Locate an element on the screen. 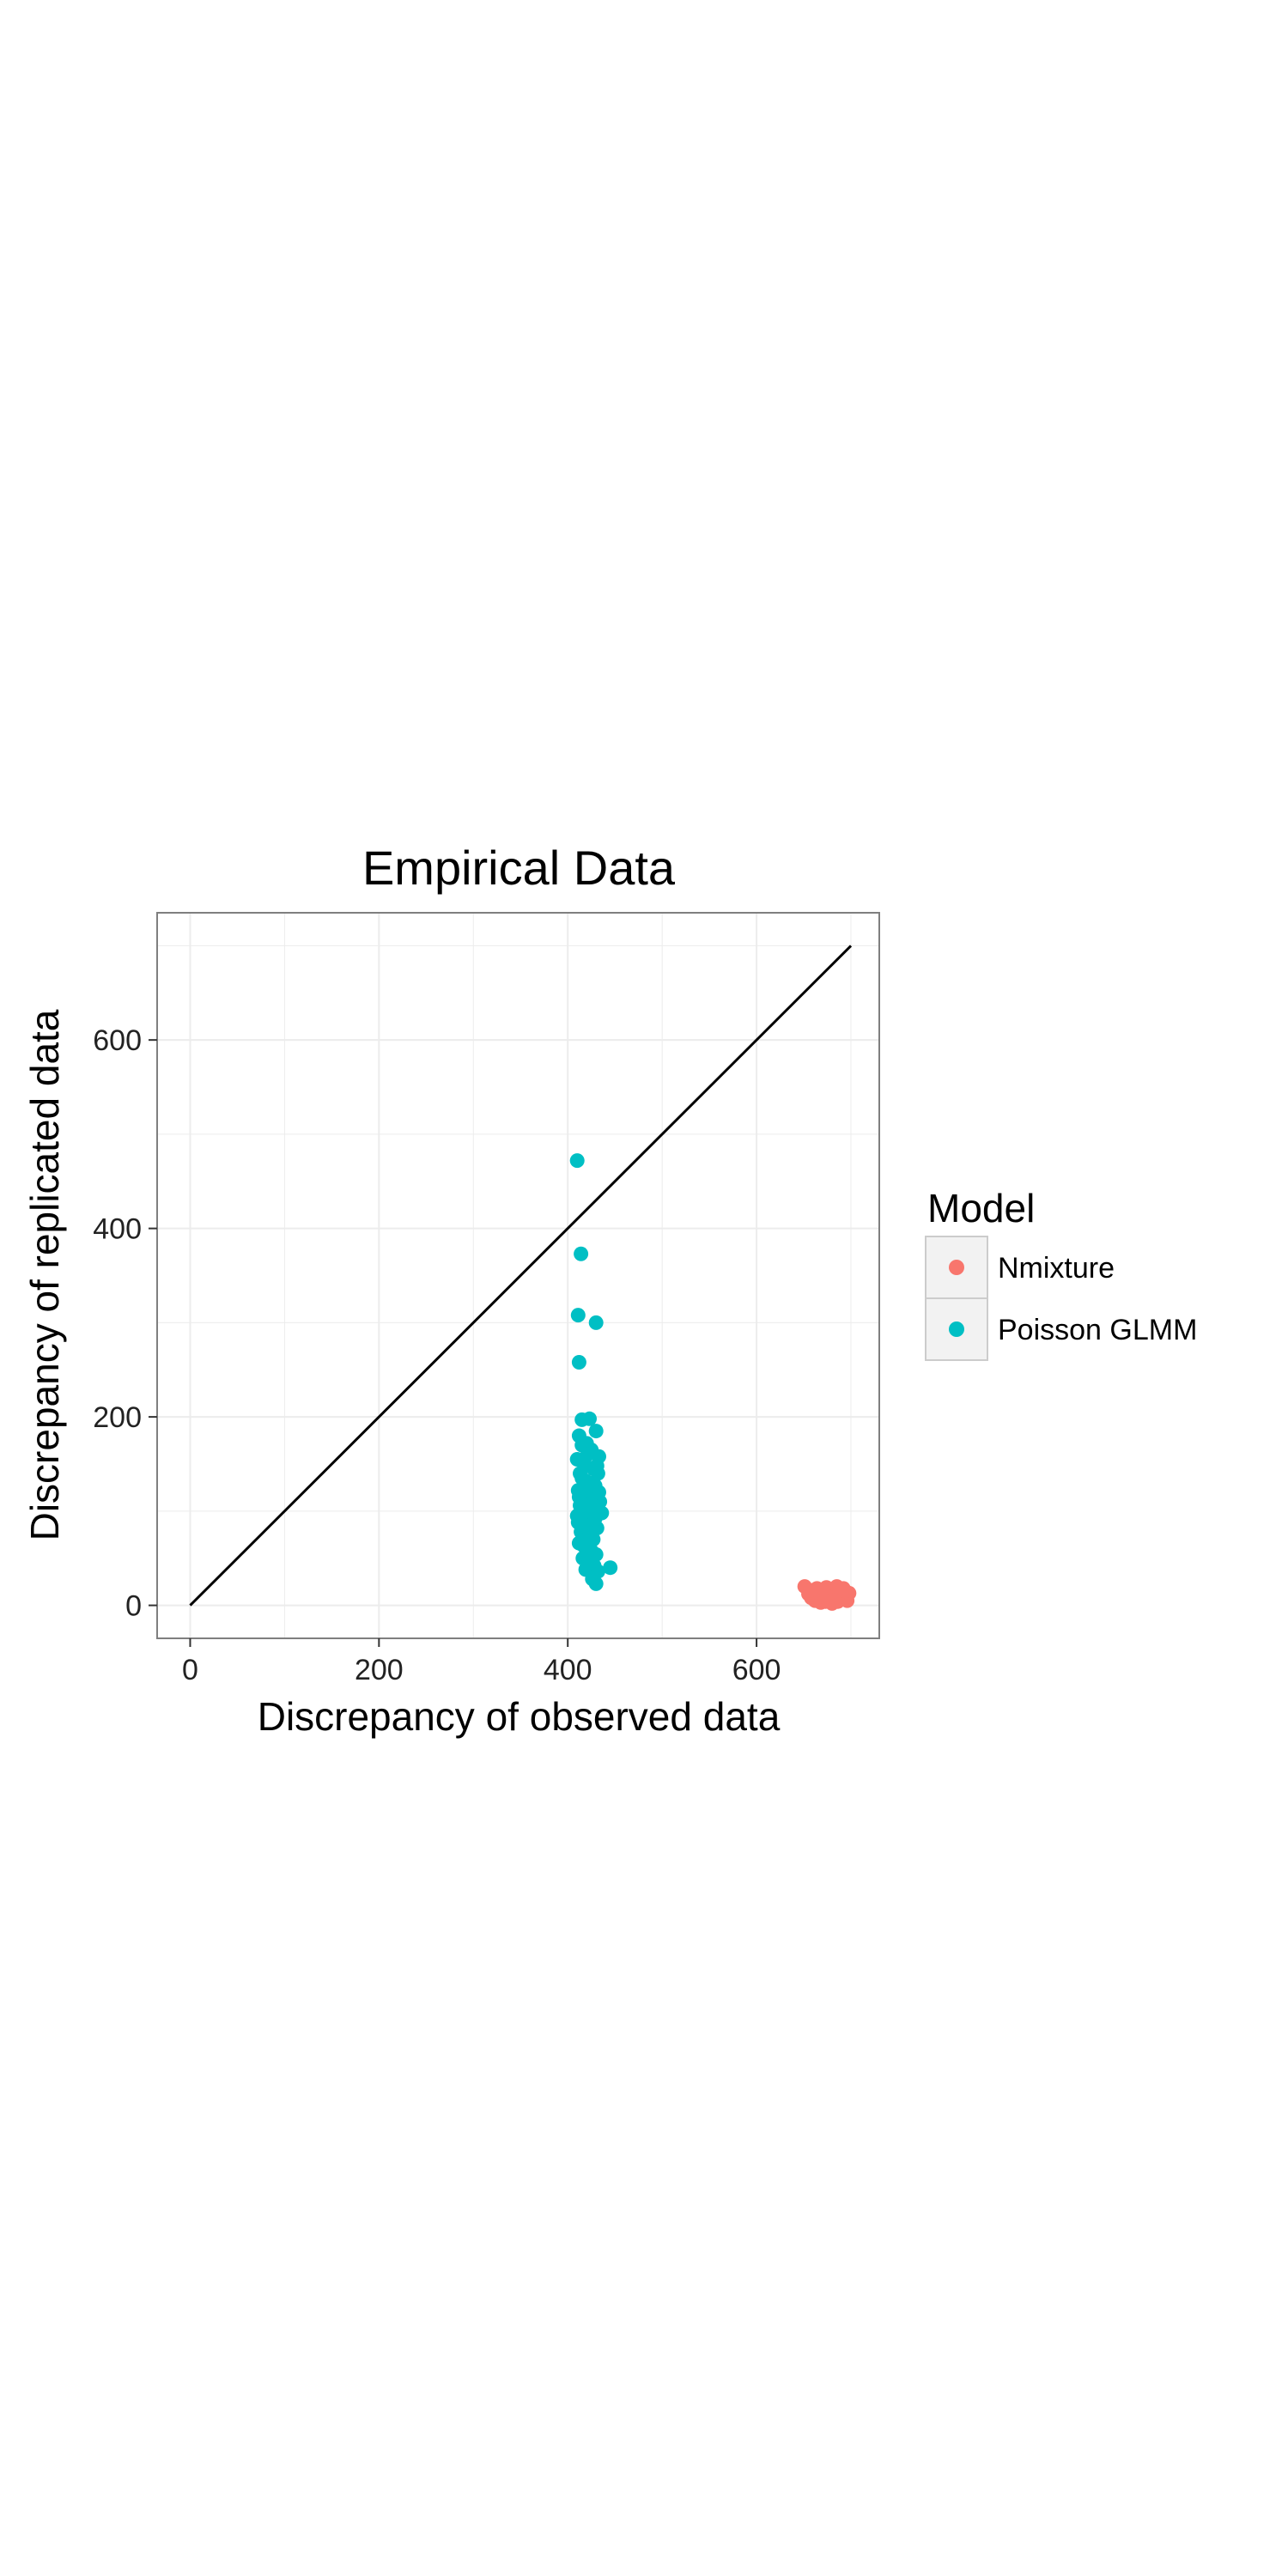  reference-line is located at coordinates (521, 1276).